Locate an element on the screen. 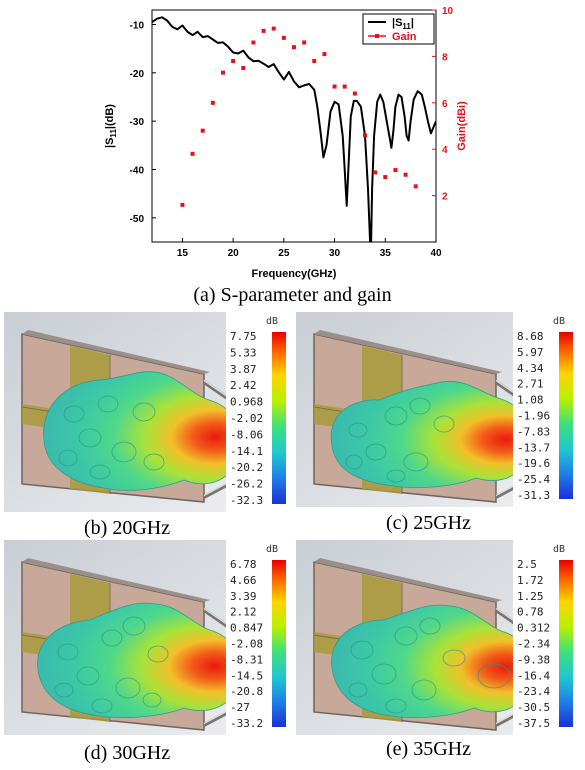  caption-a: (a) S-parameter and gain is located at coordinates (292, 295).